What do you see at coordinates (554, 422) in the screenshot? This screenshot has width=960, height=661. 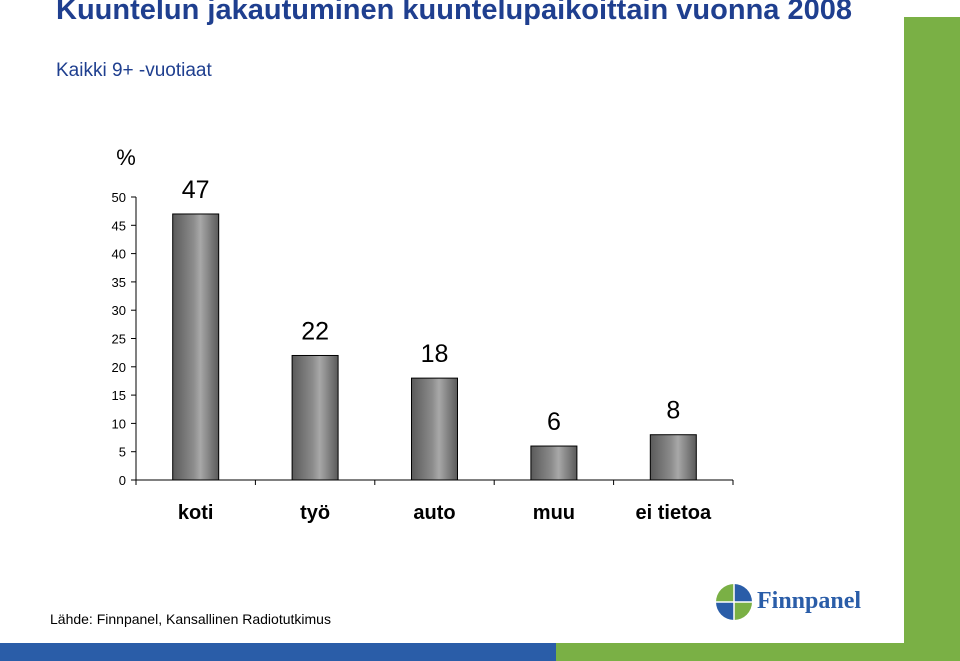 I see `data-label: 6` at bounding box center [554, 422].